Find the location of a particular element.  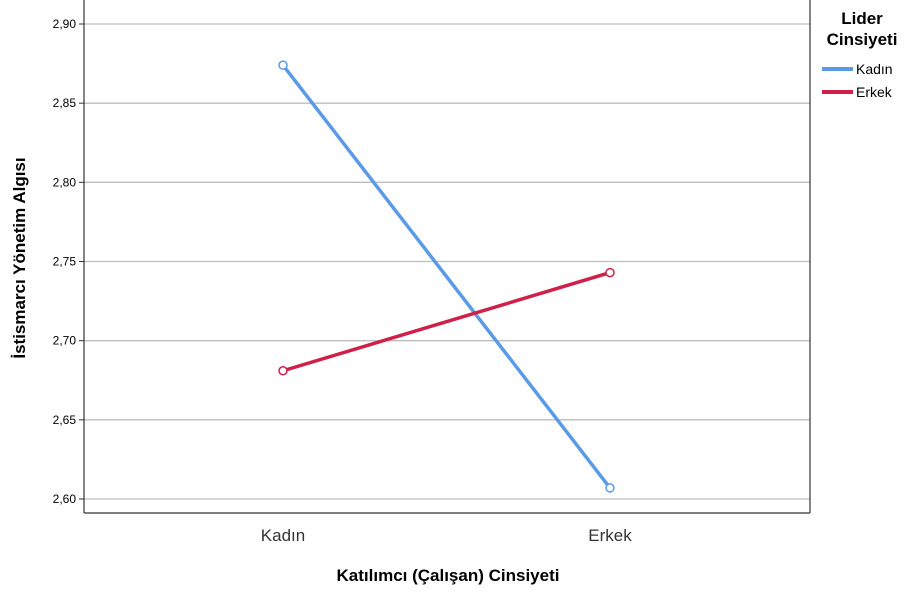

x-tick-label: Kadın is located at coordinates (283, 535).